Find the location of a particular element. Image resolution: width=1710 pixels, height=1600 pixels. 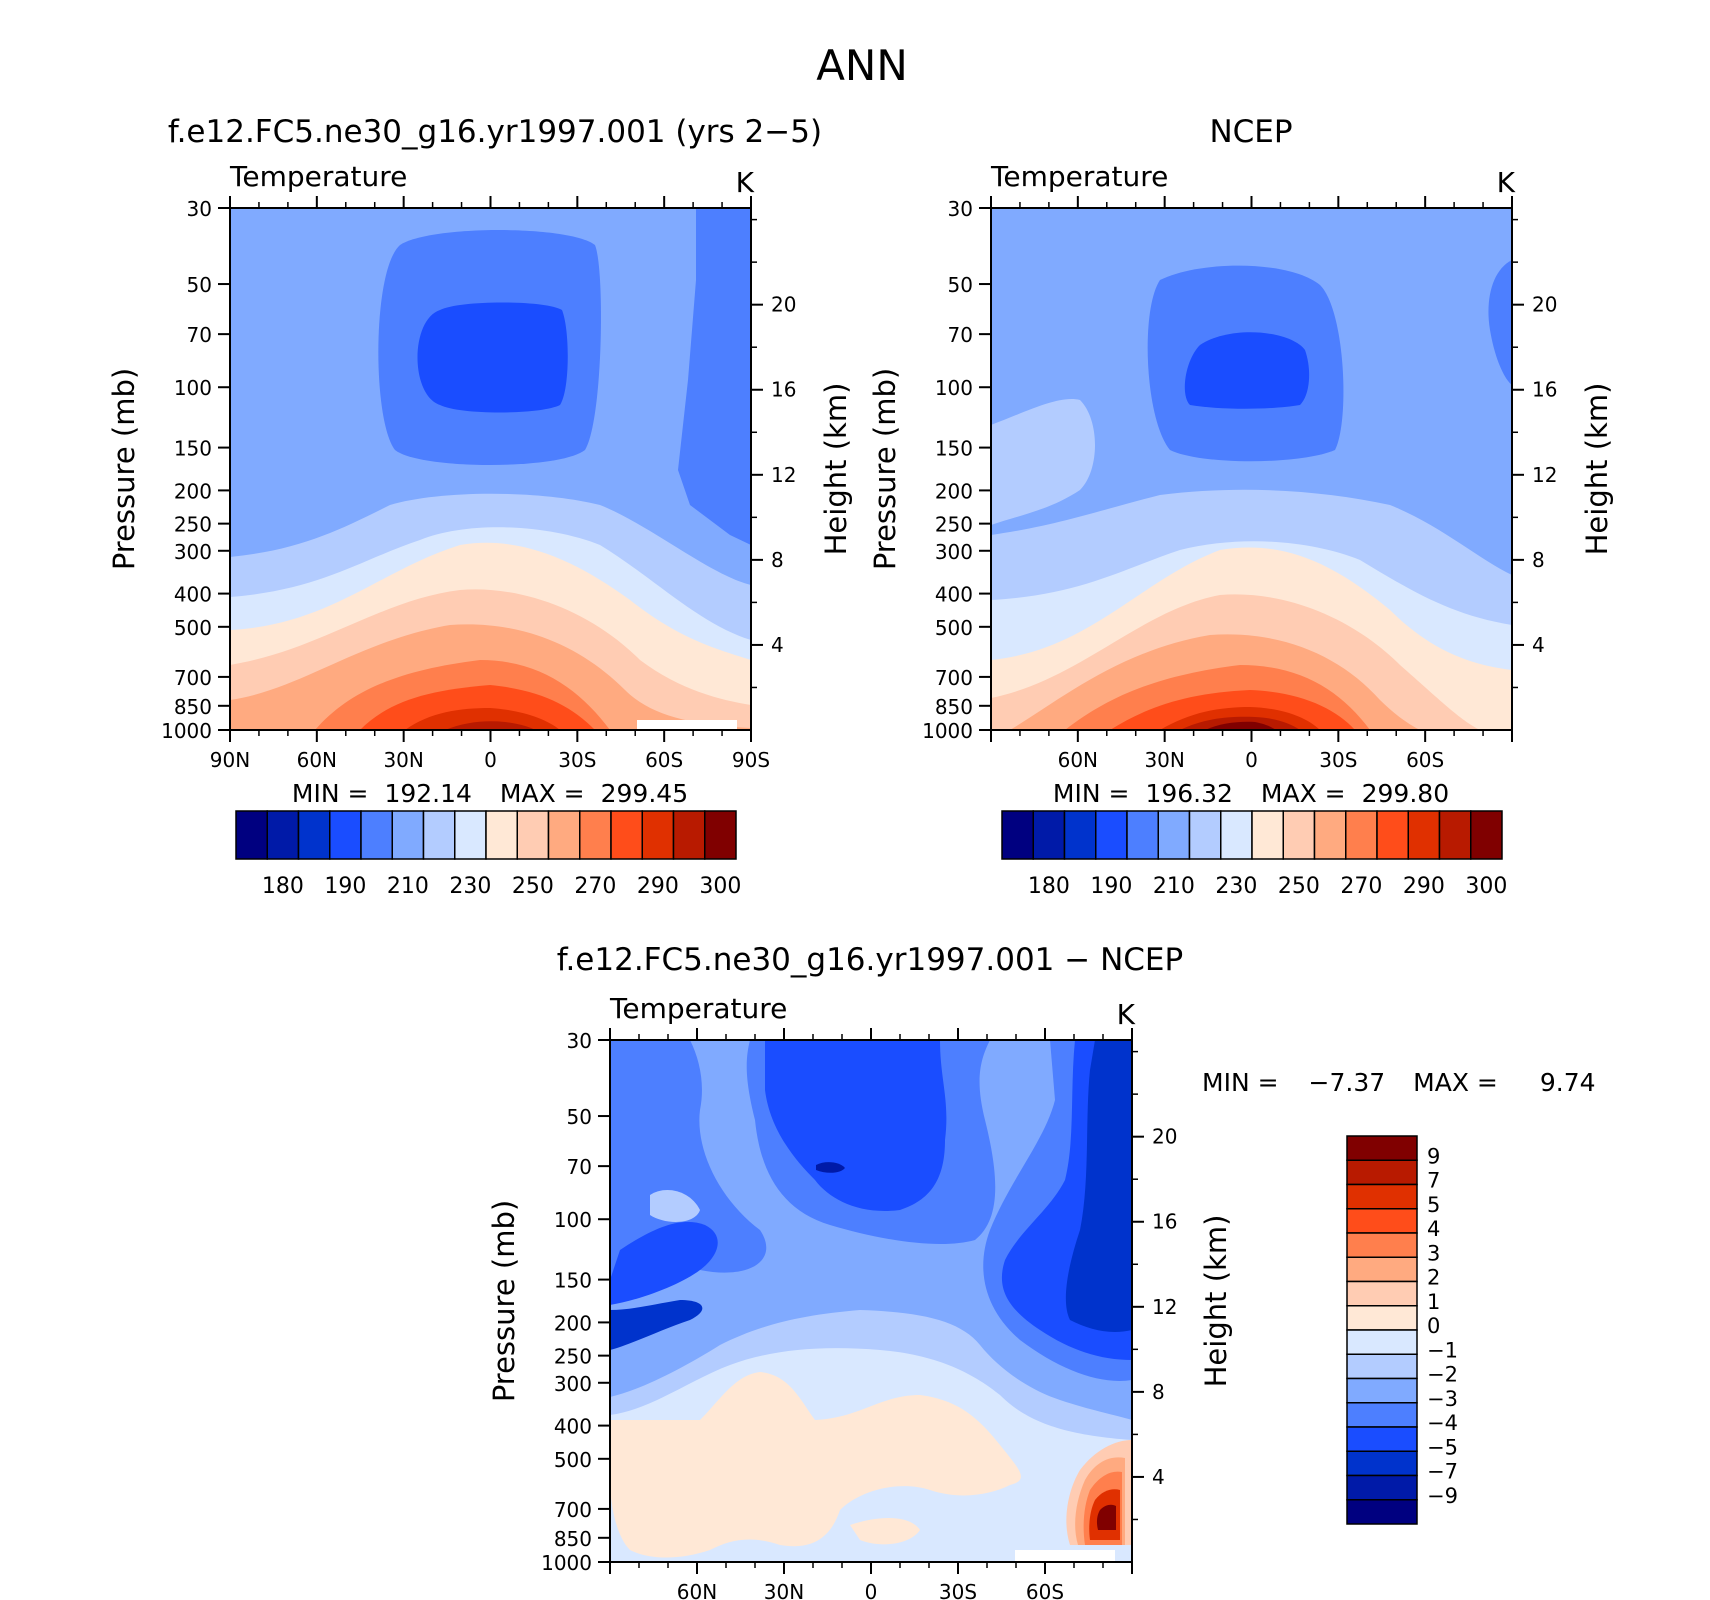

min-value: −7.37 is located at coordinates (1347, 1082).